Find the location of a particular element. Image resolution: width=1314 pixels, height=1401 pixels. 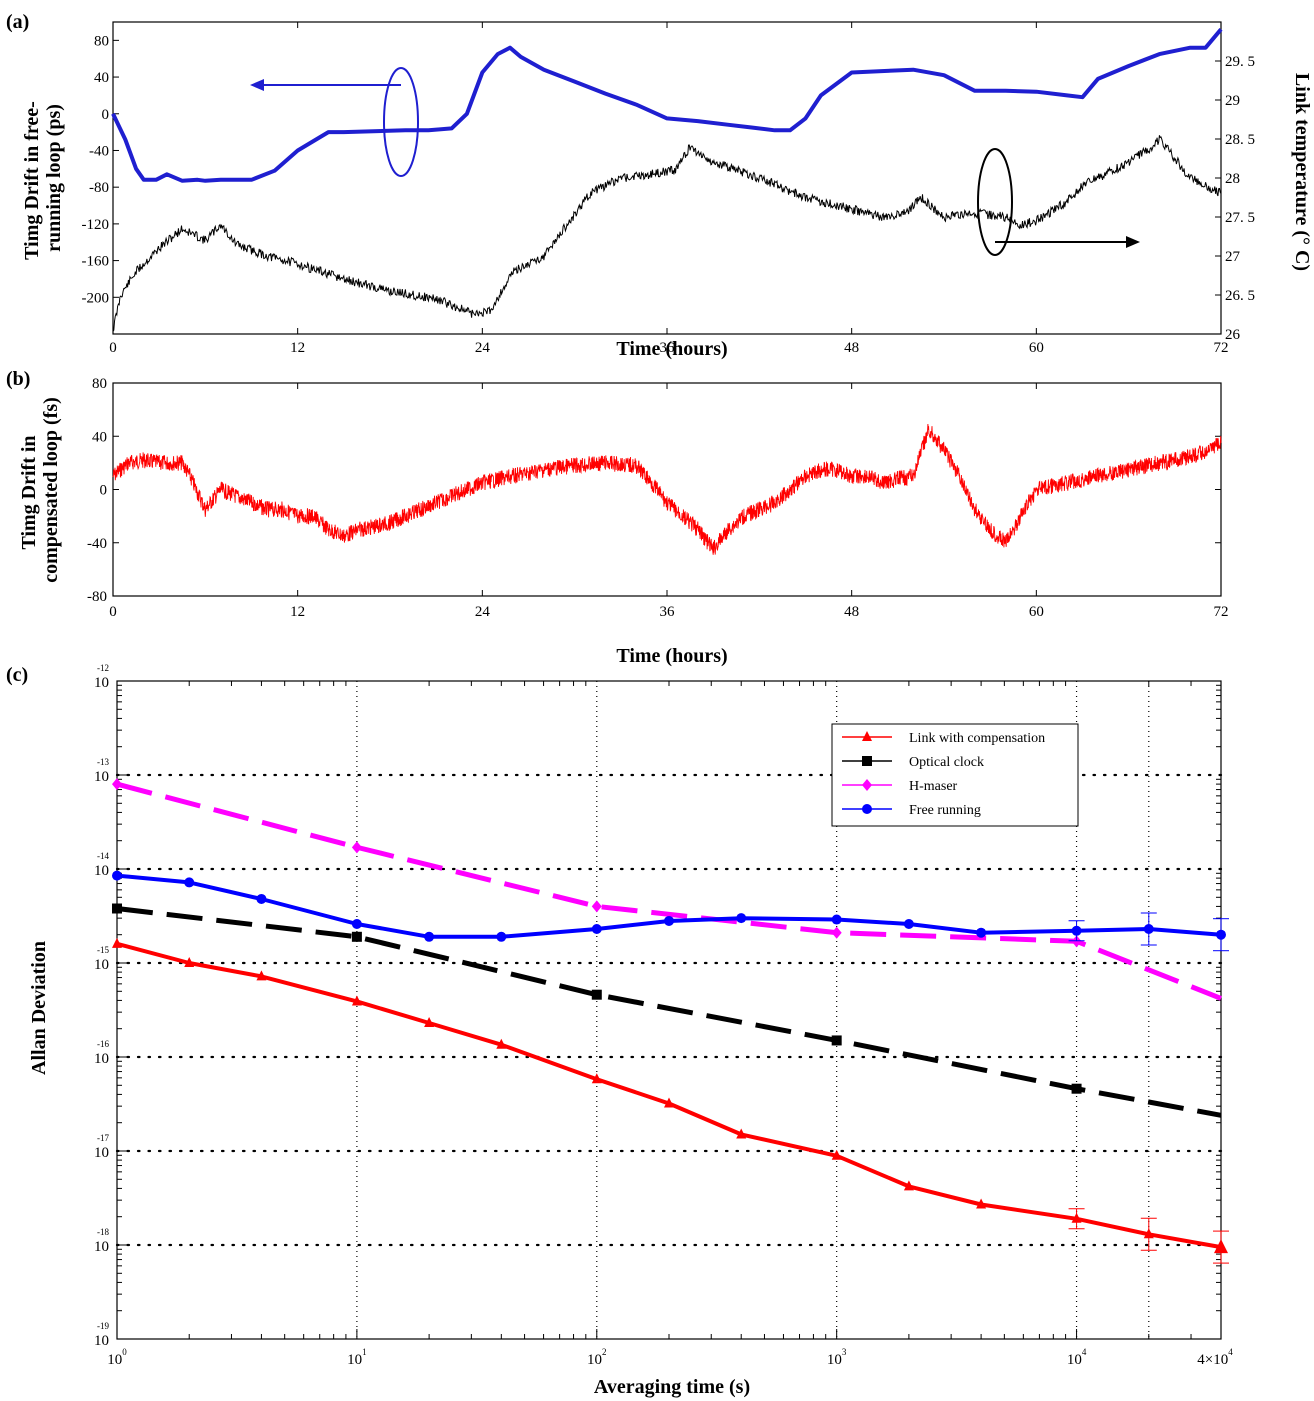

y-tick-label-left-a: 80 is located at coordinates (101, 41).